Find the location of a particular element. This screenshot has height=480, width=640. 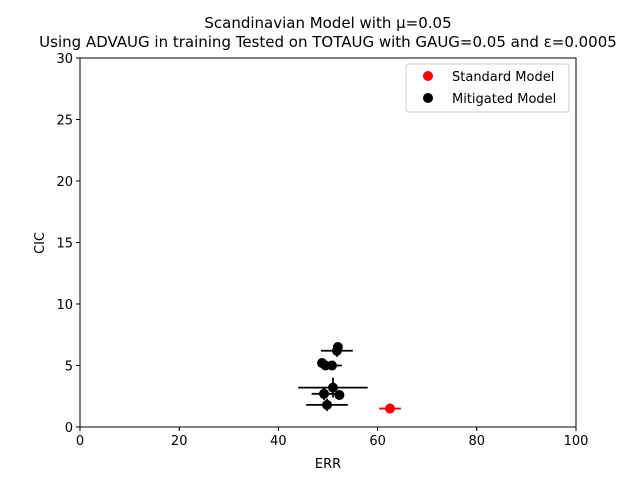

y-tick-label: 25 is located at coordinates (64, 121).